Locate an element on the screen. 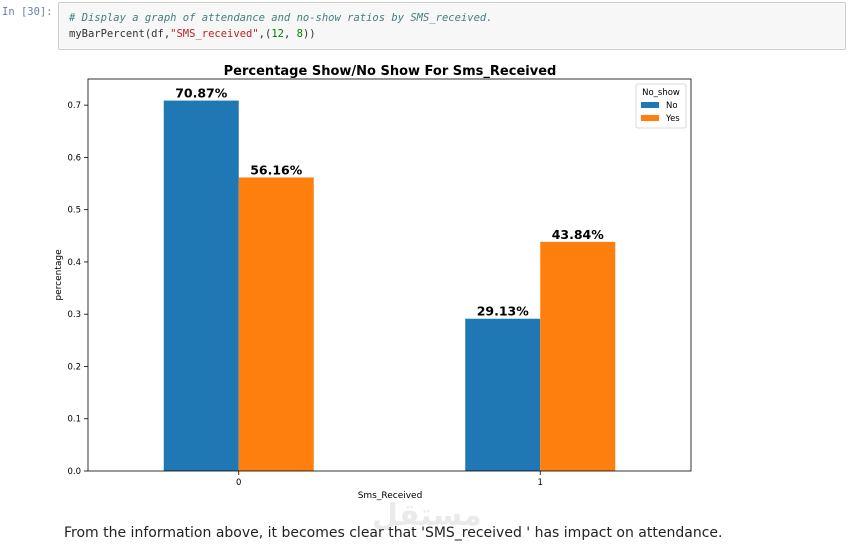 The height and width of the screenshot is (554, 854). y-tick-label: 0.7 is located at coordinates (74, 106).